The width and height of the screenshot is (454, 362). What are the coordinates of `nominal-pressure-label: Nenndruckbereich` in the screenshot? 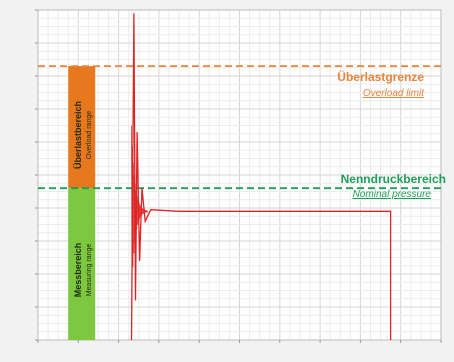 It's located at (393, 179).